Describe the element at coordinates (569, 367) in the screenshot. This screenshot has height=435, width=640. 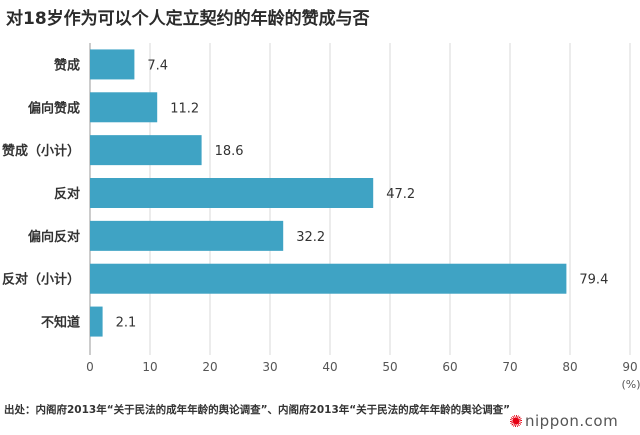
I see `x-tick-label-80: 80` at that location.